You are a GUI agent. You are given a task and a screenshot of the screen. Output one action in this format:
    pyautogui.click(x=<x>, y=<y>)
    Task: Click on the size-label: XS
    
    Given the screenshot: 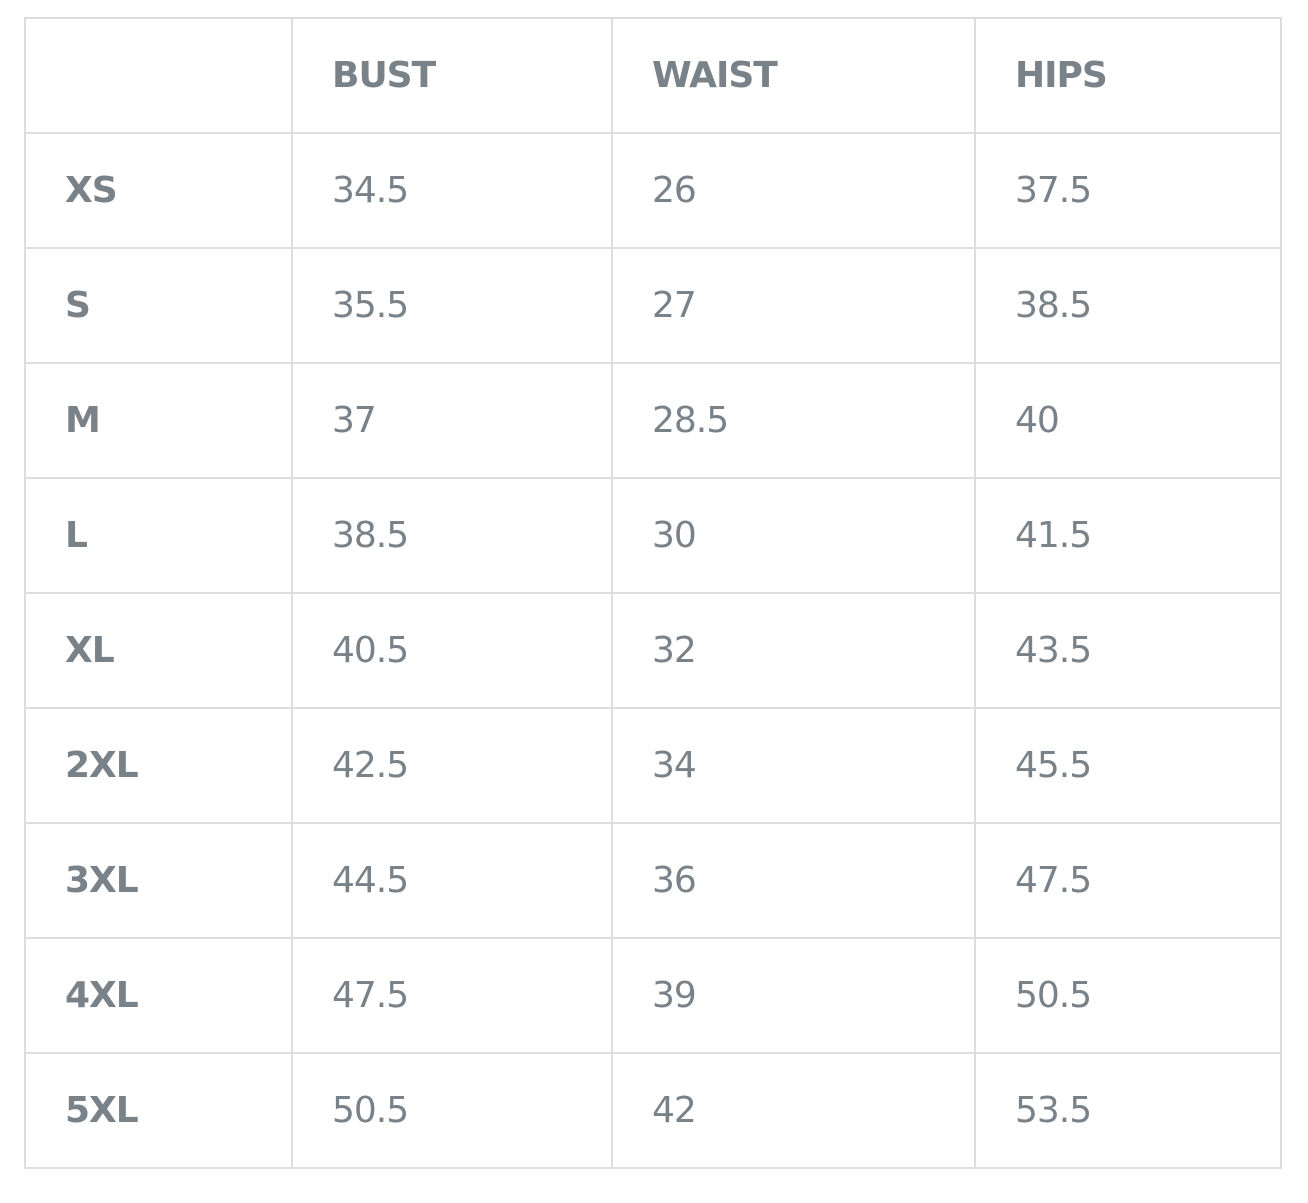 What is the action you would take?
    pyautogui.click(x=158, y=190)
    